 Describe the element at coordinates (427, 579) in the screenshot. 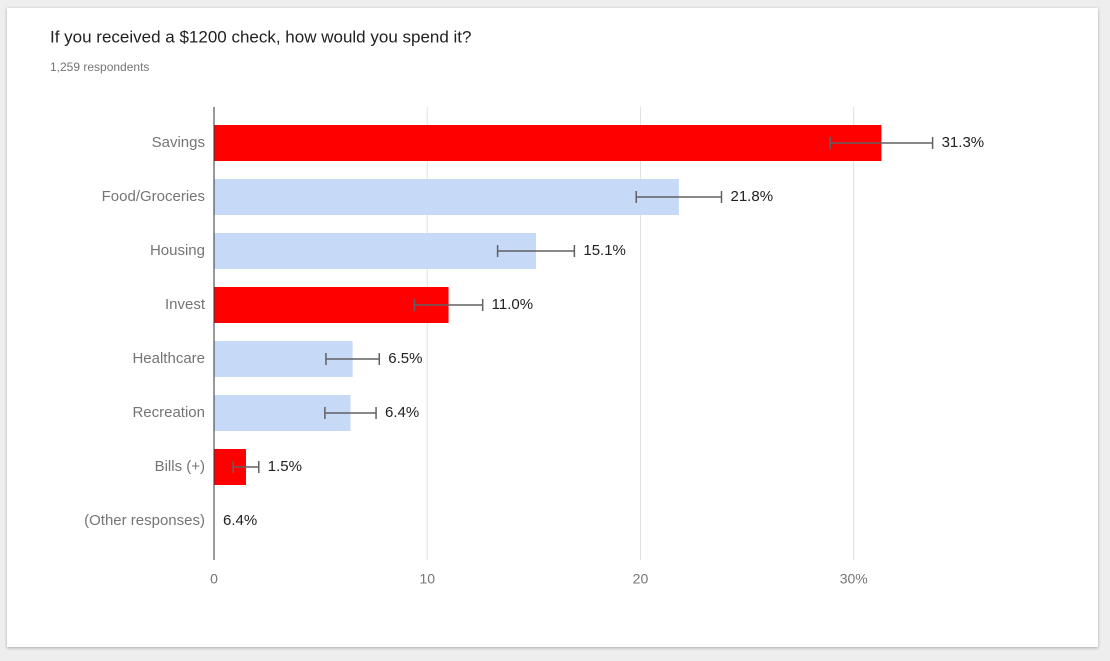

I see `x-tick-label: 10` at that location.